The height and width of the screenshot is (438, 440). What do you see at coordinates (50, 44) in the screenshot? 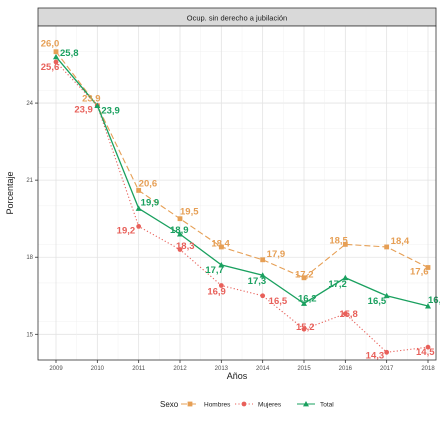
I see `data-label-hombres: 26,0` at bounding box center [50, 44].